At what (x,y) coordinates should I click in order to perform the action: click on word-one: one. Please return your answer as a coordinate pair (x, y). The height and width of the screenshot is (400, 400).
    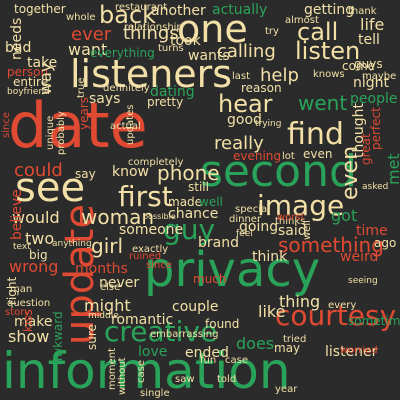
    Looking at the image, I should click on (212, 29).